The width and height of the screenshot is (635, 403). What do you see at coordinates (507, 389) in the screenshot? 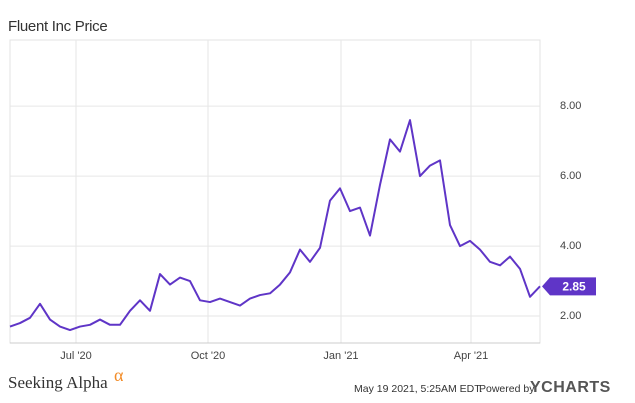
I see `powered-by: Powered by` at bounding box center [507, 389].